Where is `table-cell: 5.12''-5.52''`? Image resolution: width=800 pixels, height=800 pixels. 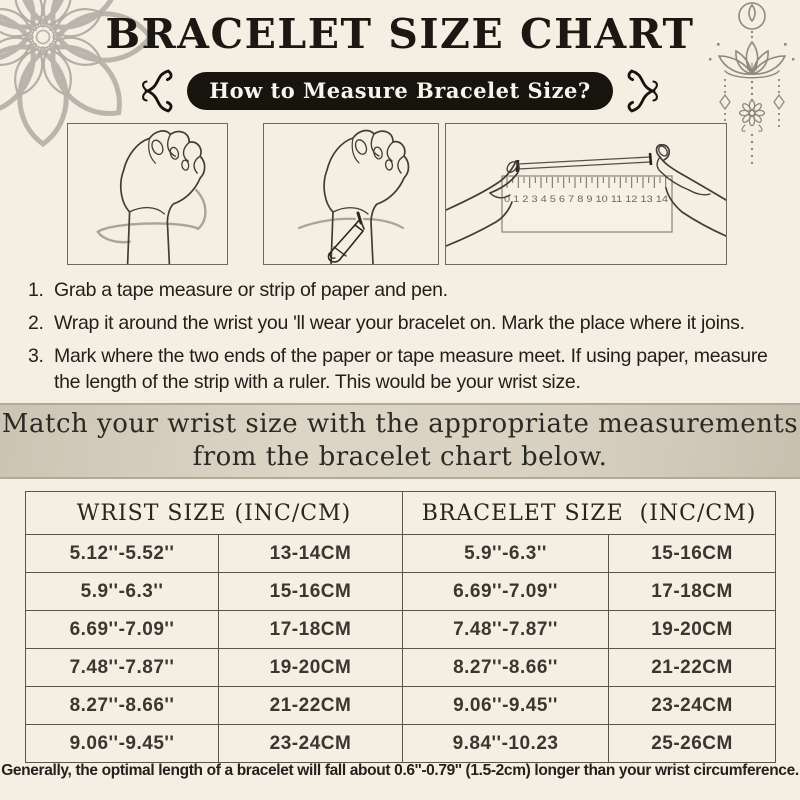
table-cell: 5.12''-5.52'' is located at coordinates (122, 553).